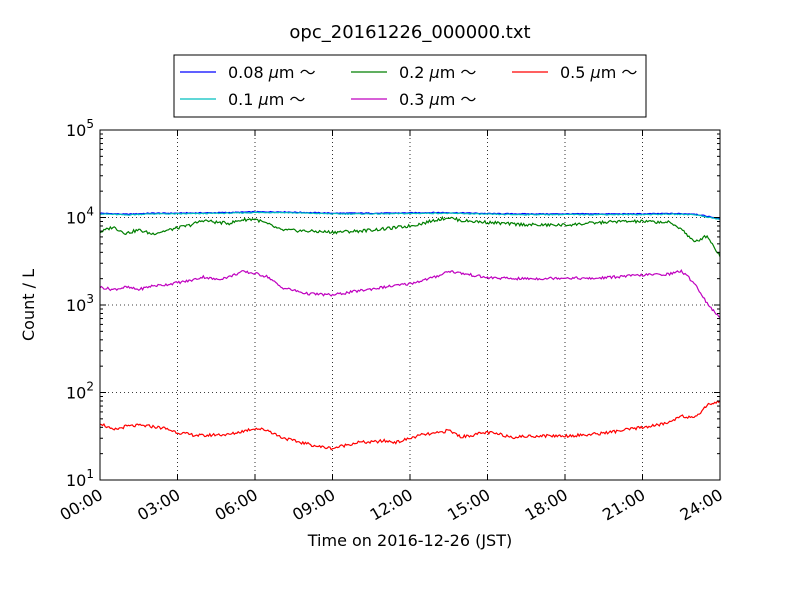  Describe the element at coordinates (313, 505) in the screenshot. I see `x-tick-label: 09:00` at that location.